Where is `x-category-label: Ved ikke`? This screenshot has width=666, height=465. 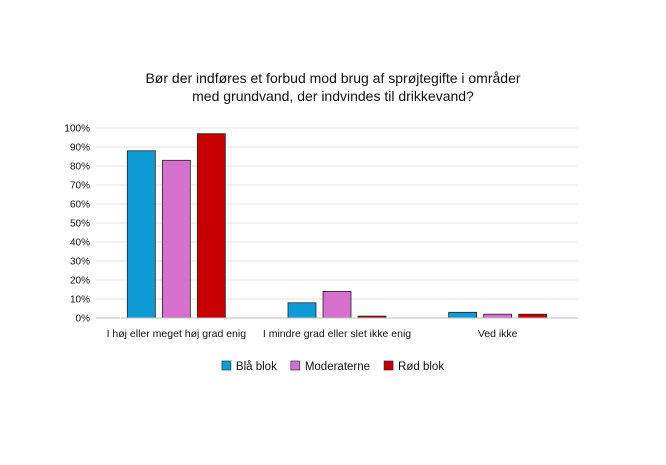 x-category-label: Ved ikke is located at coordinates (498, 334).